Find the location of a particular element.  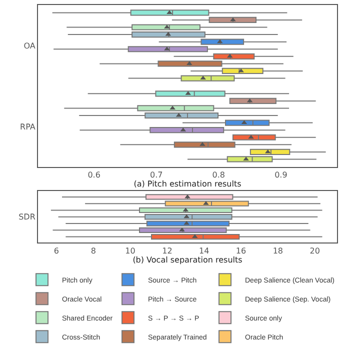

x-tick-label: 20 is located at coordinates (315, 251).